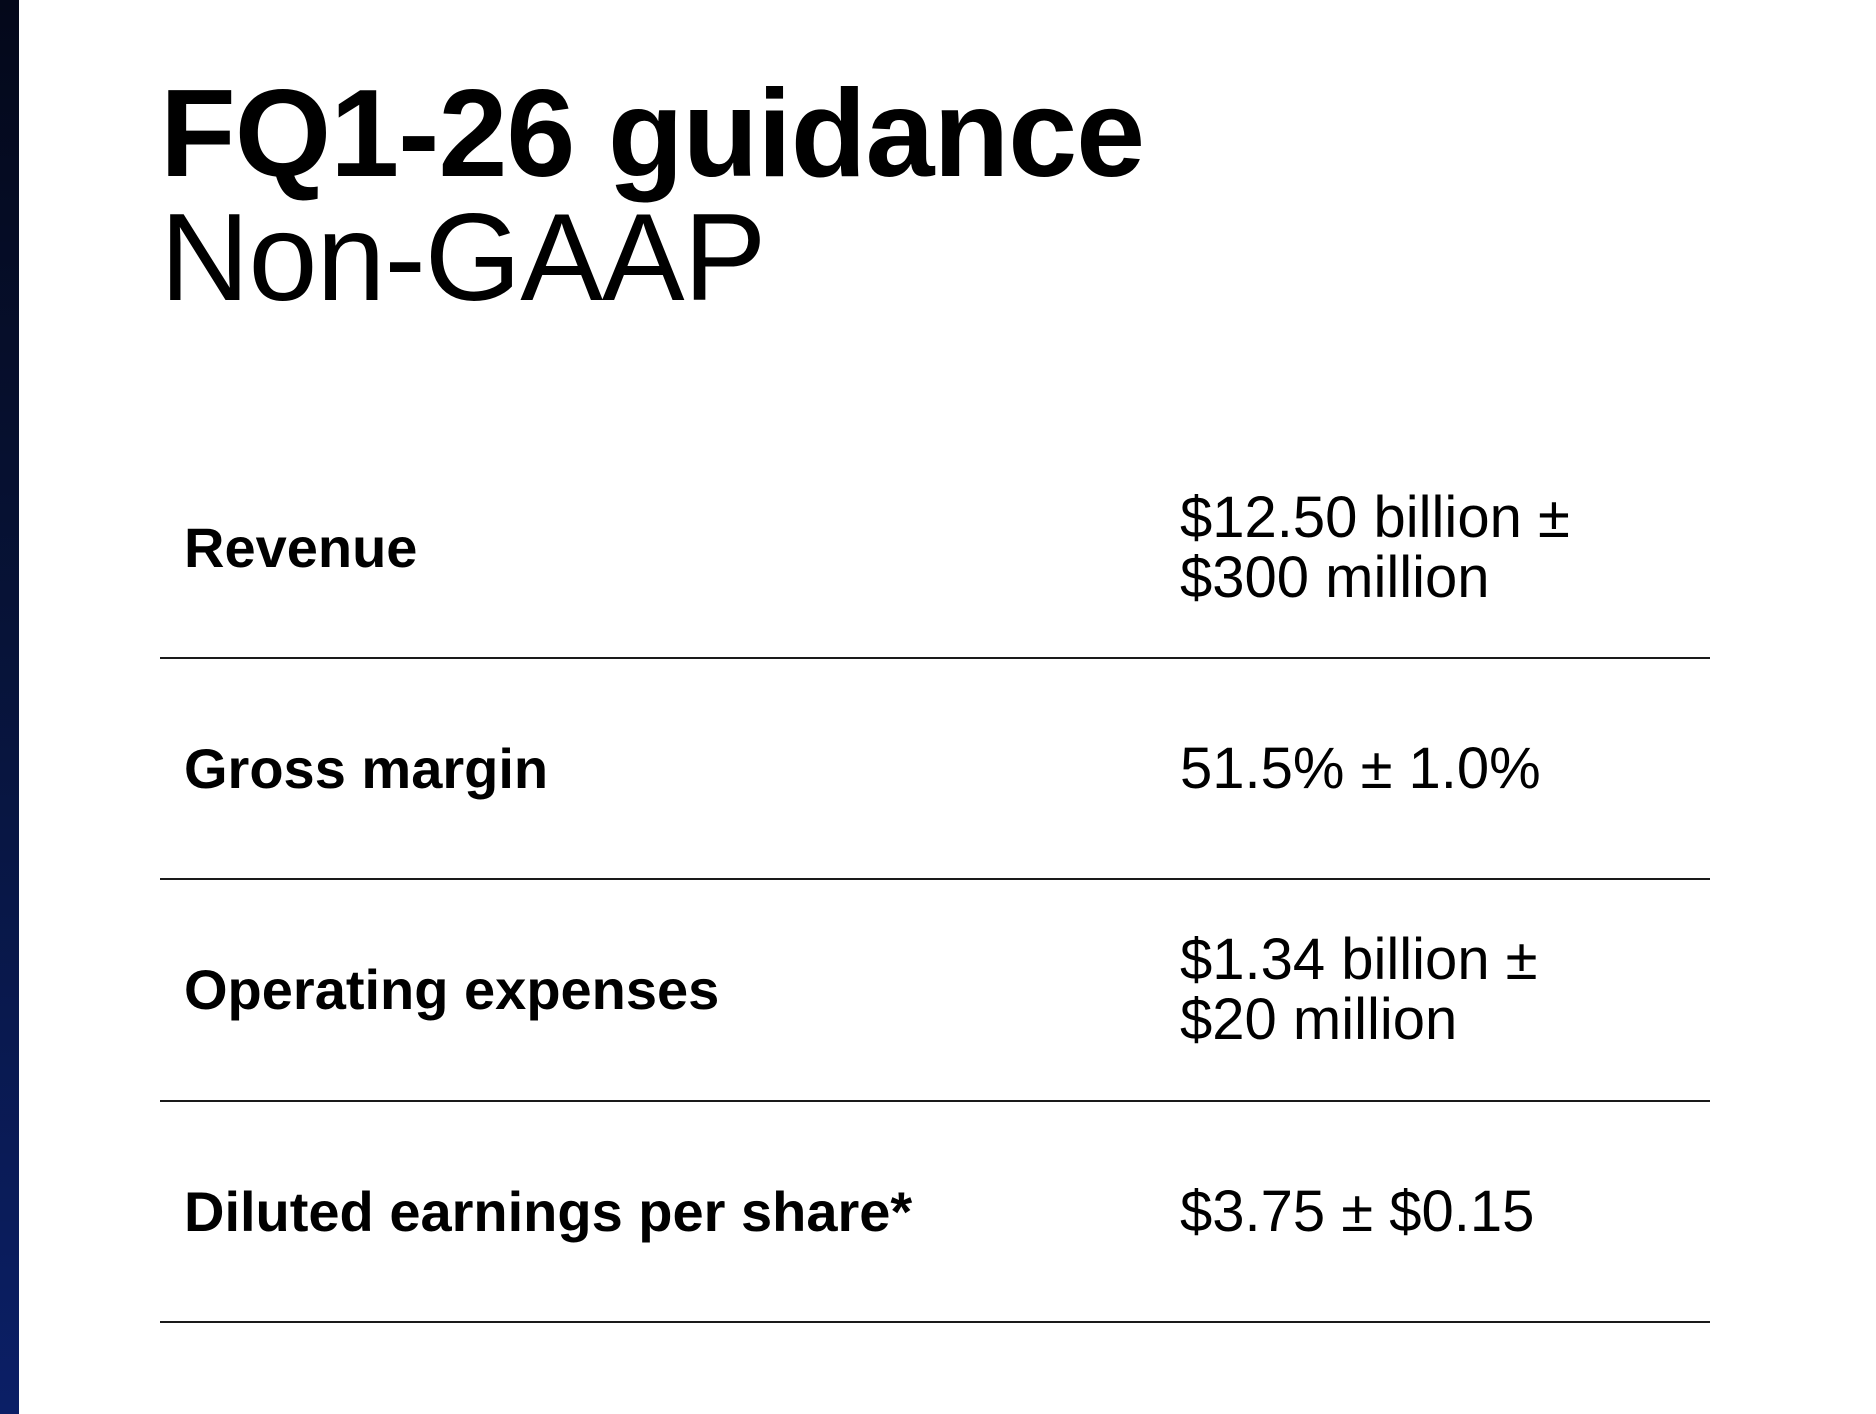  Describe the element at coordinates (1375, 547) in the screenshot. I see `metric-value: $12.50 billion ± $300 million` at that location.